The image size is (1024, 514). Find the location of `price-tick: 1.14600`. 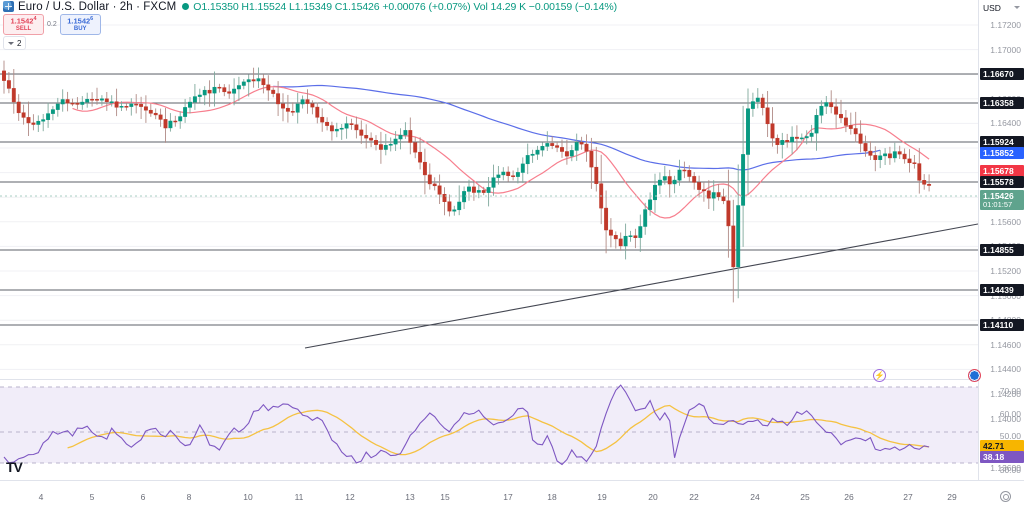

price-tick: 1.14600 is located at coordinates (1005, 344).